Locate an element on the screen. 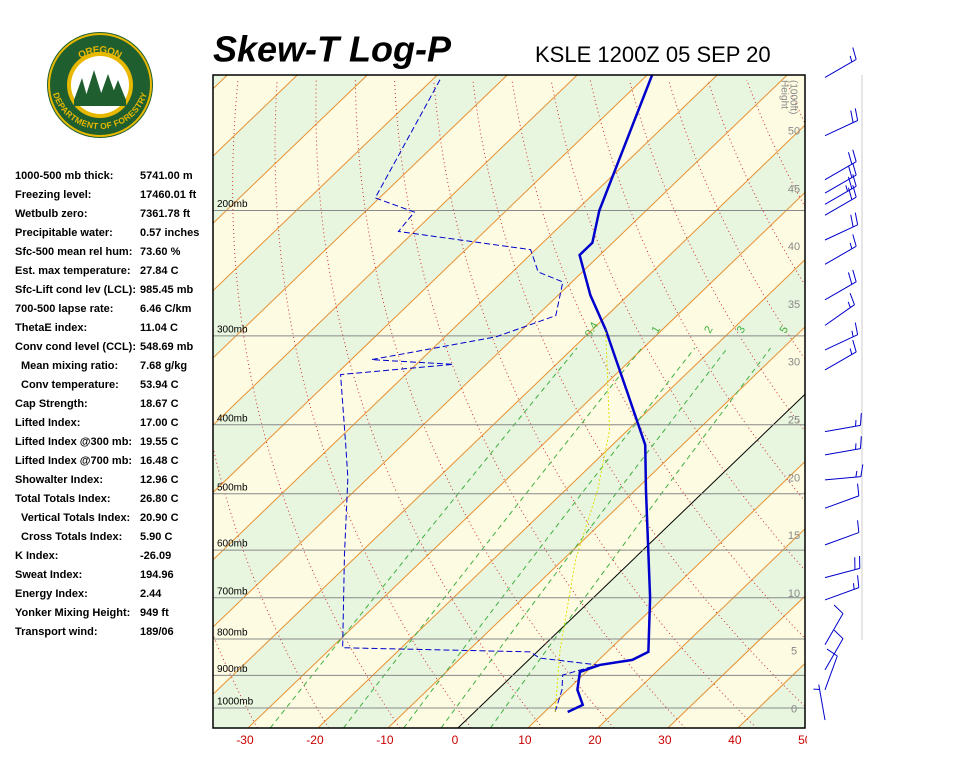 This screenshot has width=960, height=768. index-value: 189/06 is located at coordinates (157, 632).